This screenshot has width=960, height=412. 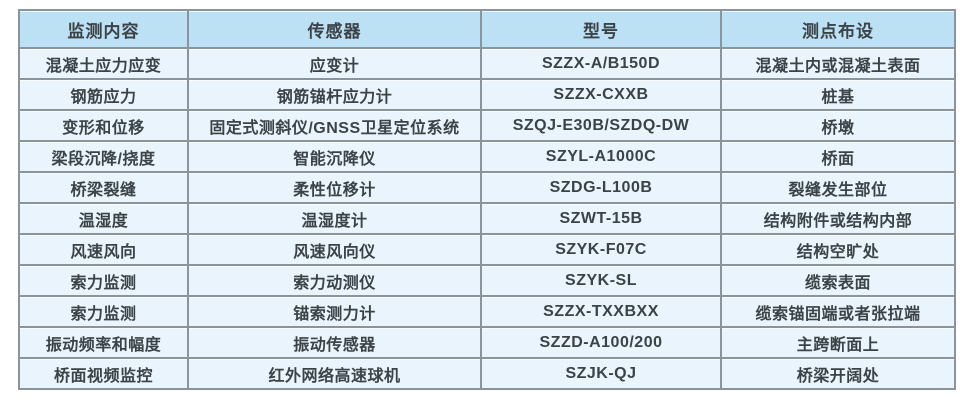 I want to click on cell-monitoring-content: 桥面视频监控, so click(x=103, y=373).